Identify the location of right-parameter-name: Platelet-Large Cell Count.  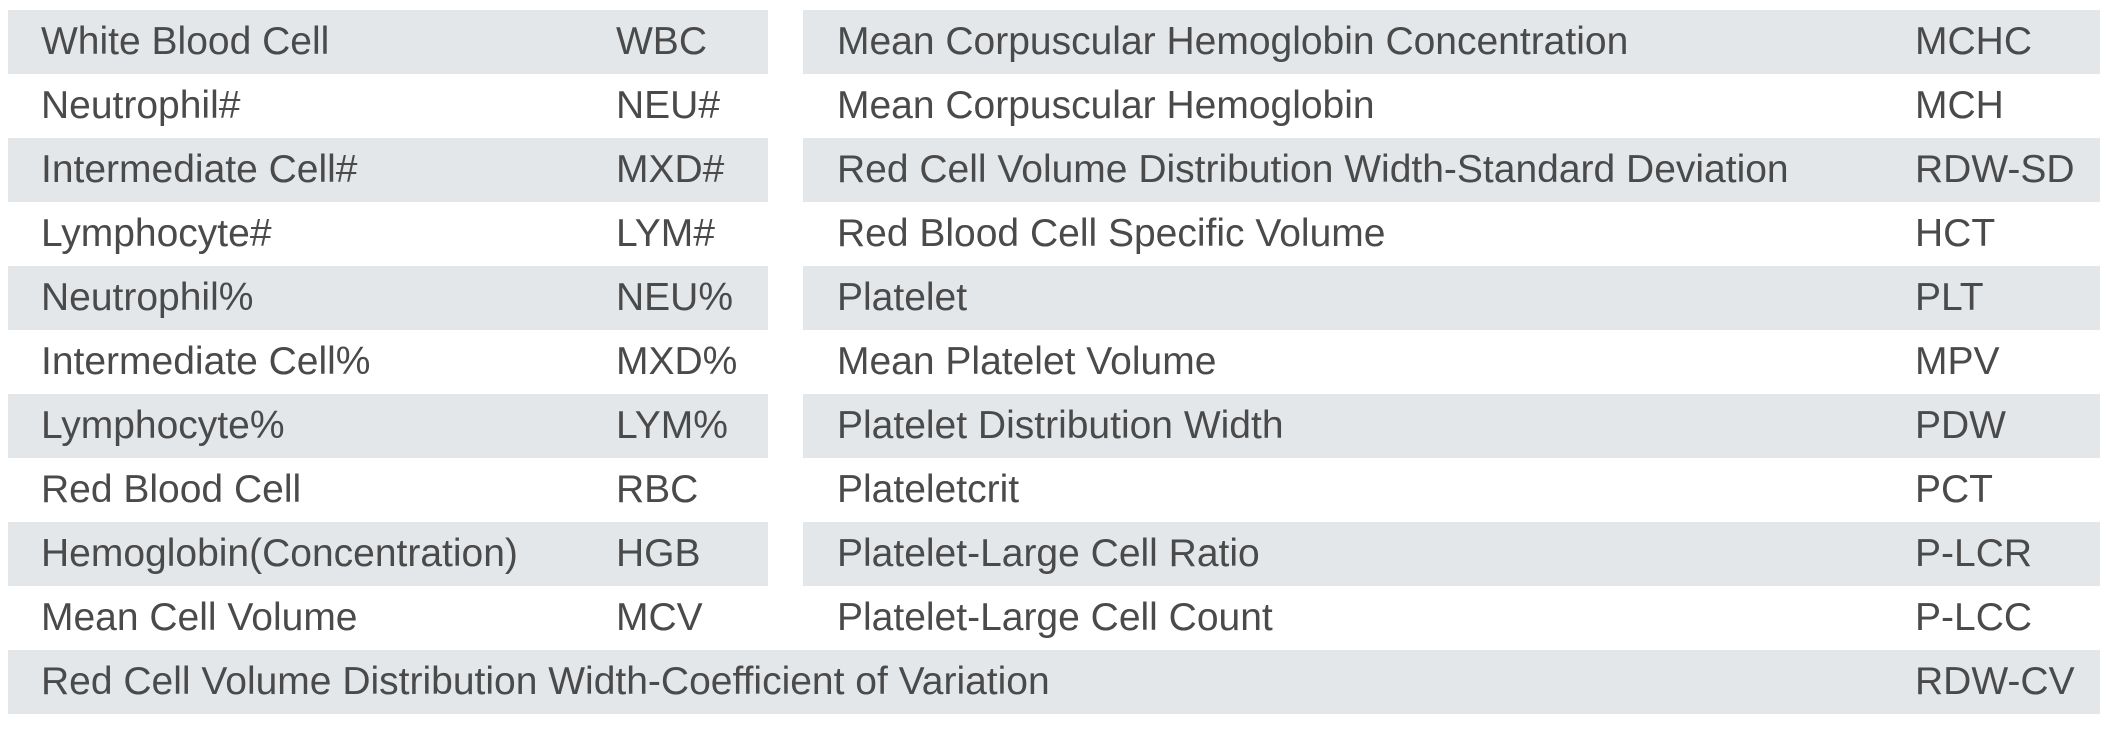
(1055, 617).